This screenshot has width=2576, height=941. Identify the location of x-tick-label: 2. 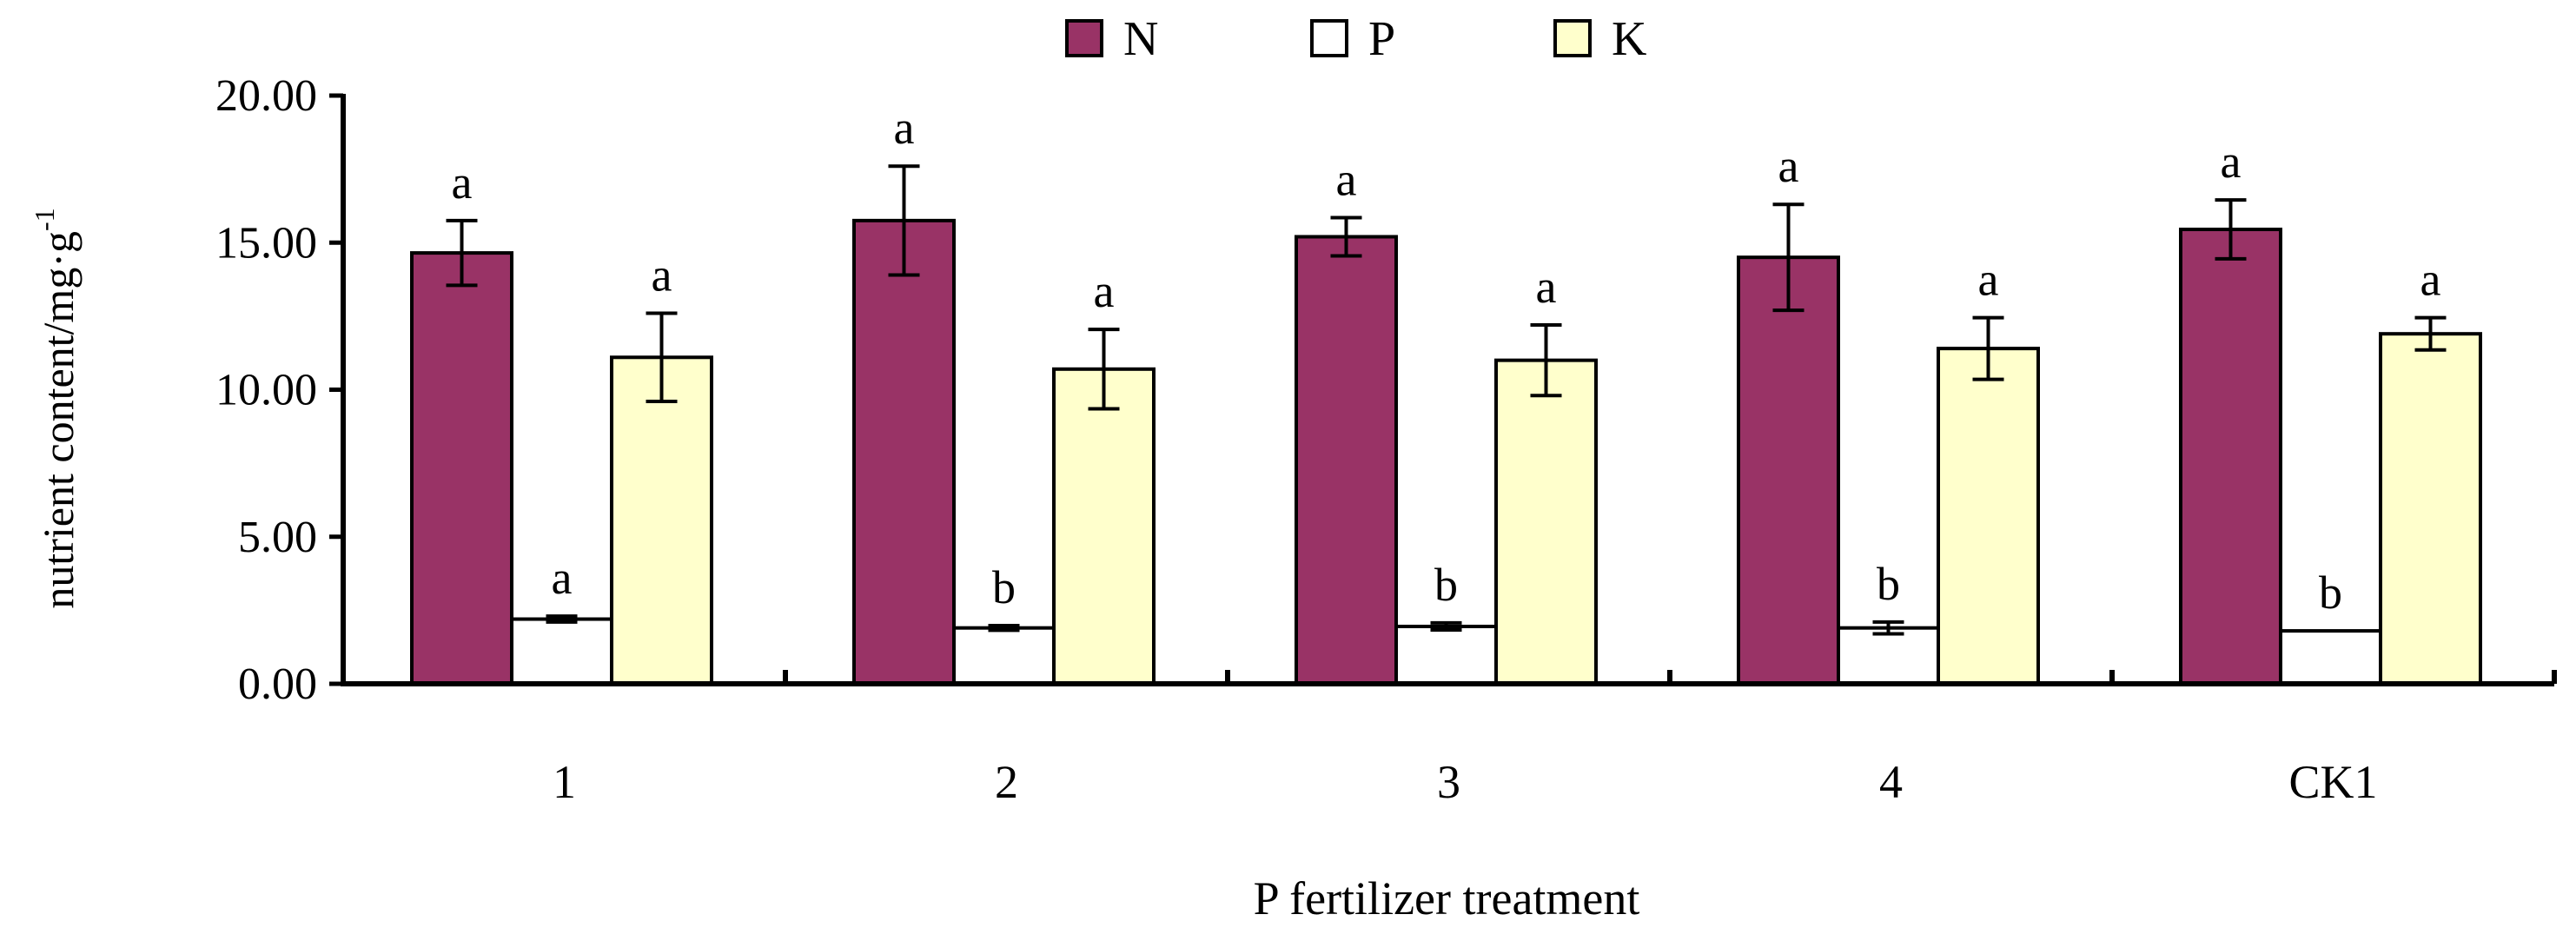
(1006, 782).